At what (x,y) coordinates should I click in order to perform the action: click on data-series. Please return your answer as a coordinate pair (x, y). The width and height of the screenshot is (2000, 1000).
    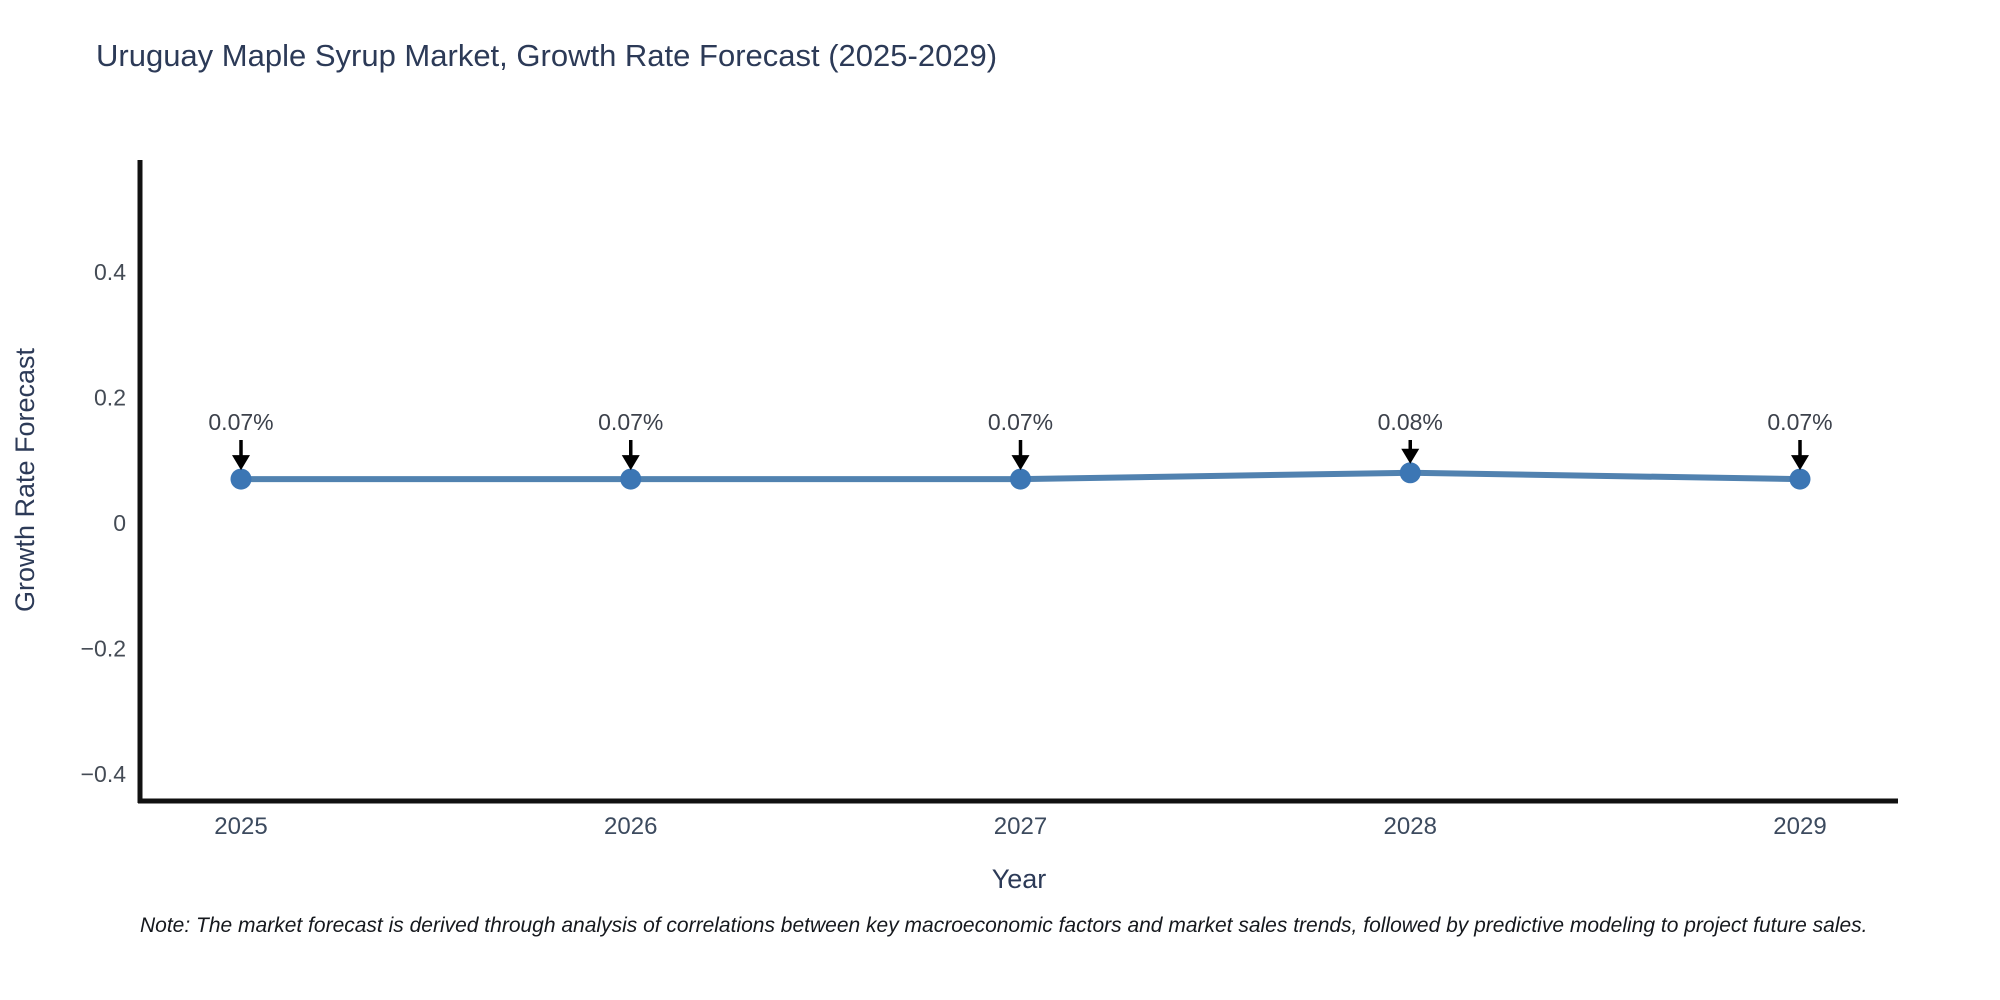
    Looking at the image, I should click on (1020, 476).